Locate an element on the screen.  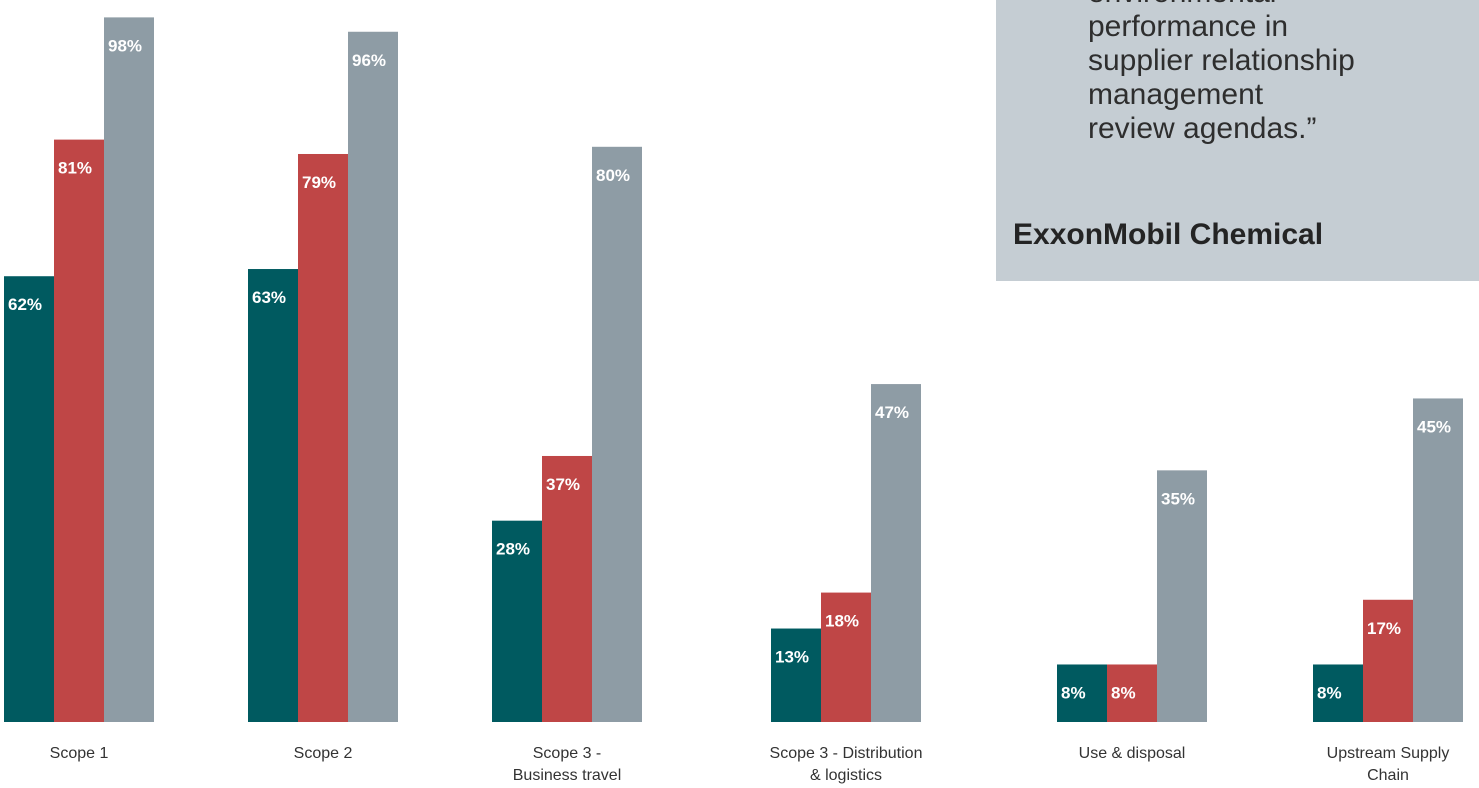
category-label-line: Chain is located at coordinates (1388, 775).